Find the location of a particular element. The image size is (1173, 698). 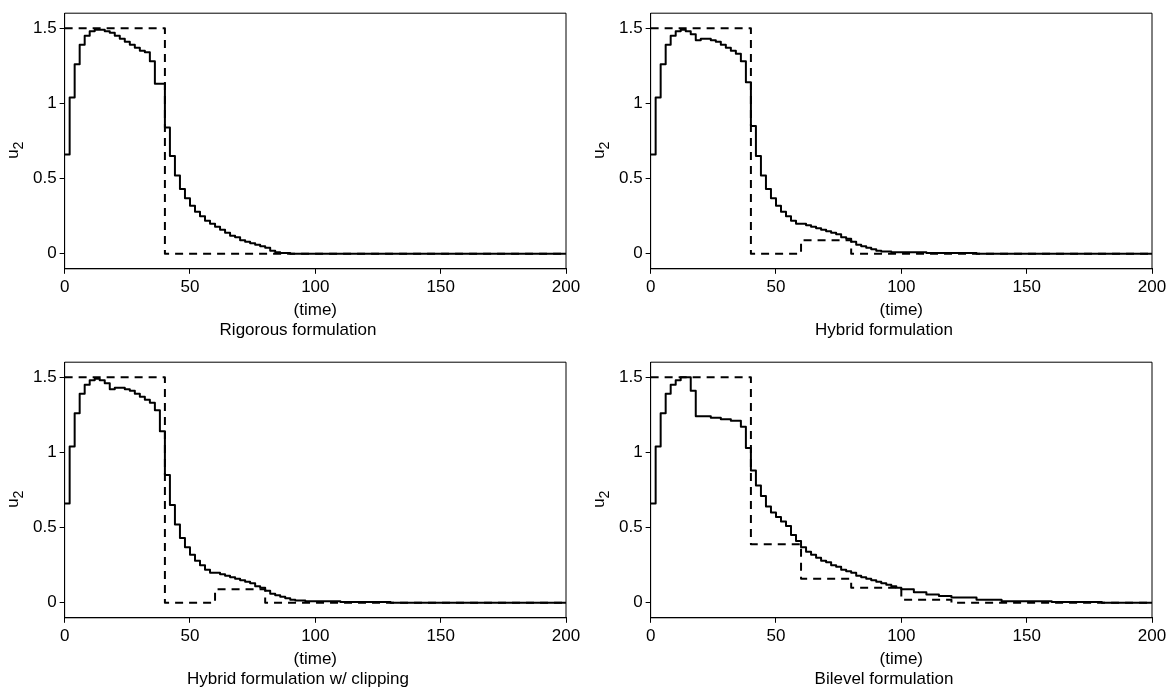

text: Rigorous formulation is located at coordinates (298, 330).